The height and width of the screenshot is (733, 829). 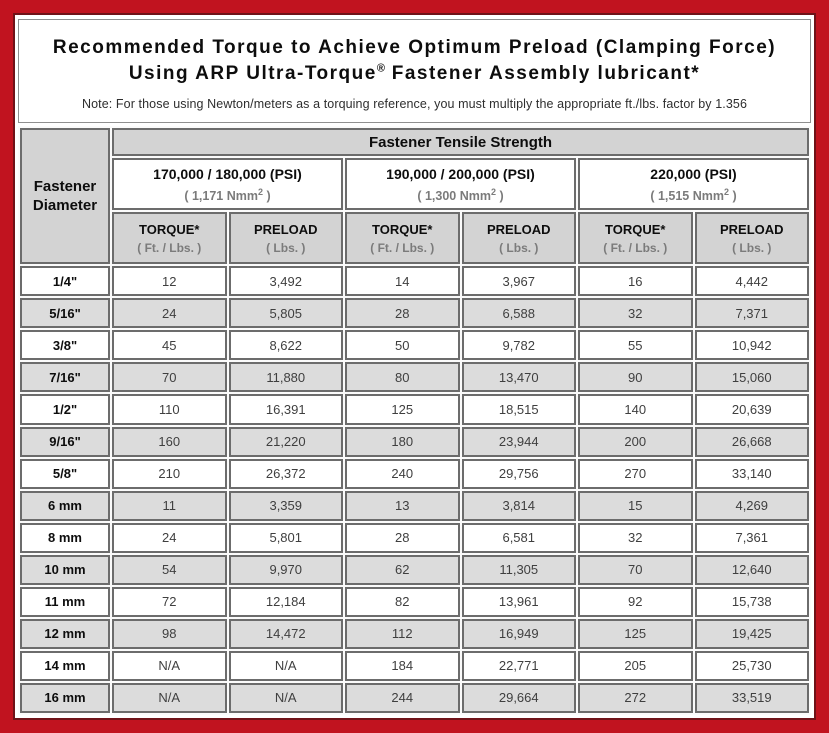 What do you see at coordinates (65, 537) in the screenshot?
I see `fastener-diameter-cell: 8 mm` at bounding box center [65, 537].